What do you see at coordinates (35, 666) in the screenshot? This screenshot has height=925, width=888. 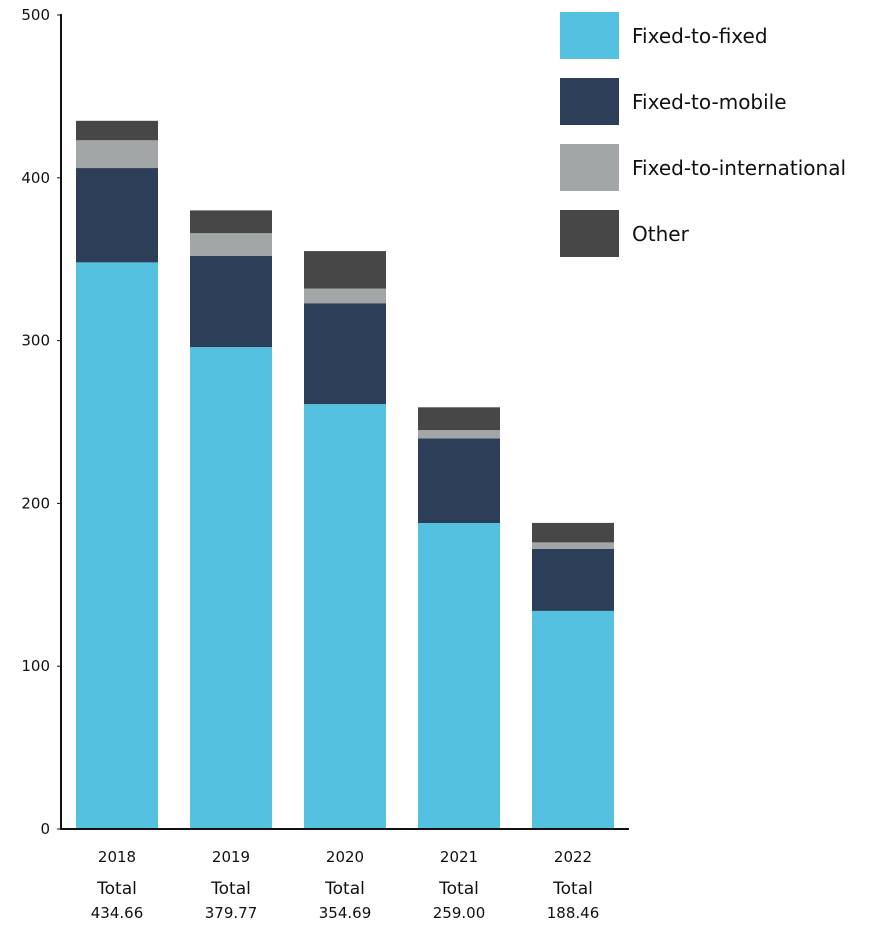 I see `y-tick-label: 100` at bounding box center [35, 666].